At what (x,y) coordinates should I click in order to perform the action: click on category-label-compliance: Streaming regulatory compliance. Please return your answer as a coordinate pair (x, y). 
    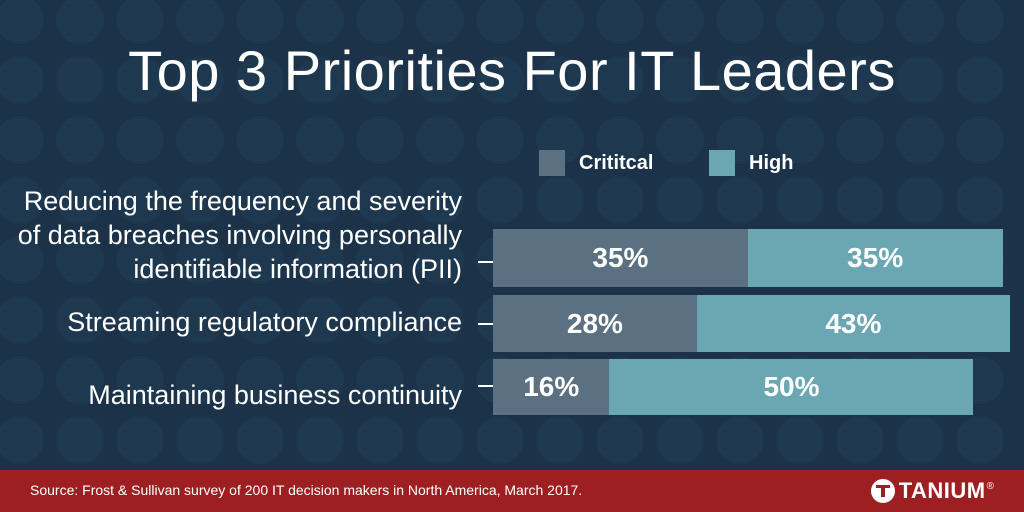
    Looking at the image, I should click on (264, 322).